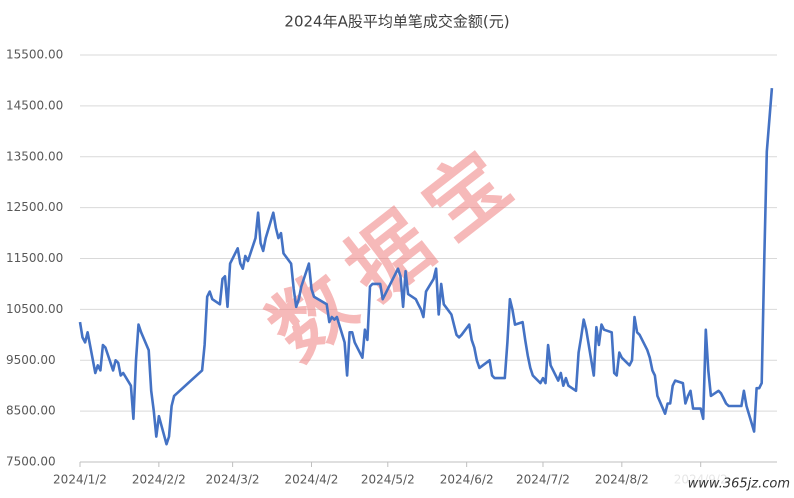 This screenshot has height=498, width=794. Describe the element at coordinates (31, 360) in the screenshot. I see `y-tick-label: 9500.00` at that location.